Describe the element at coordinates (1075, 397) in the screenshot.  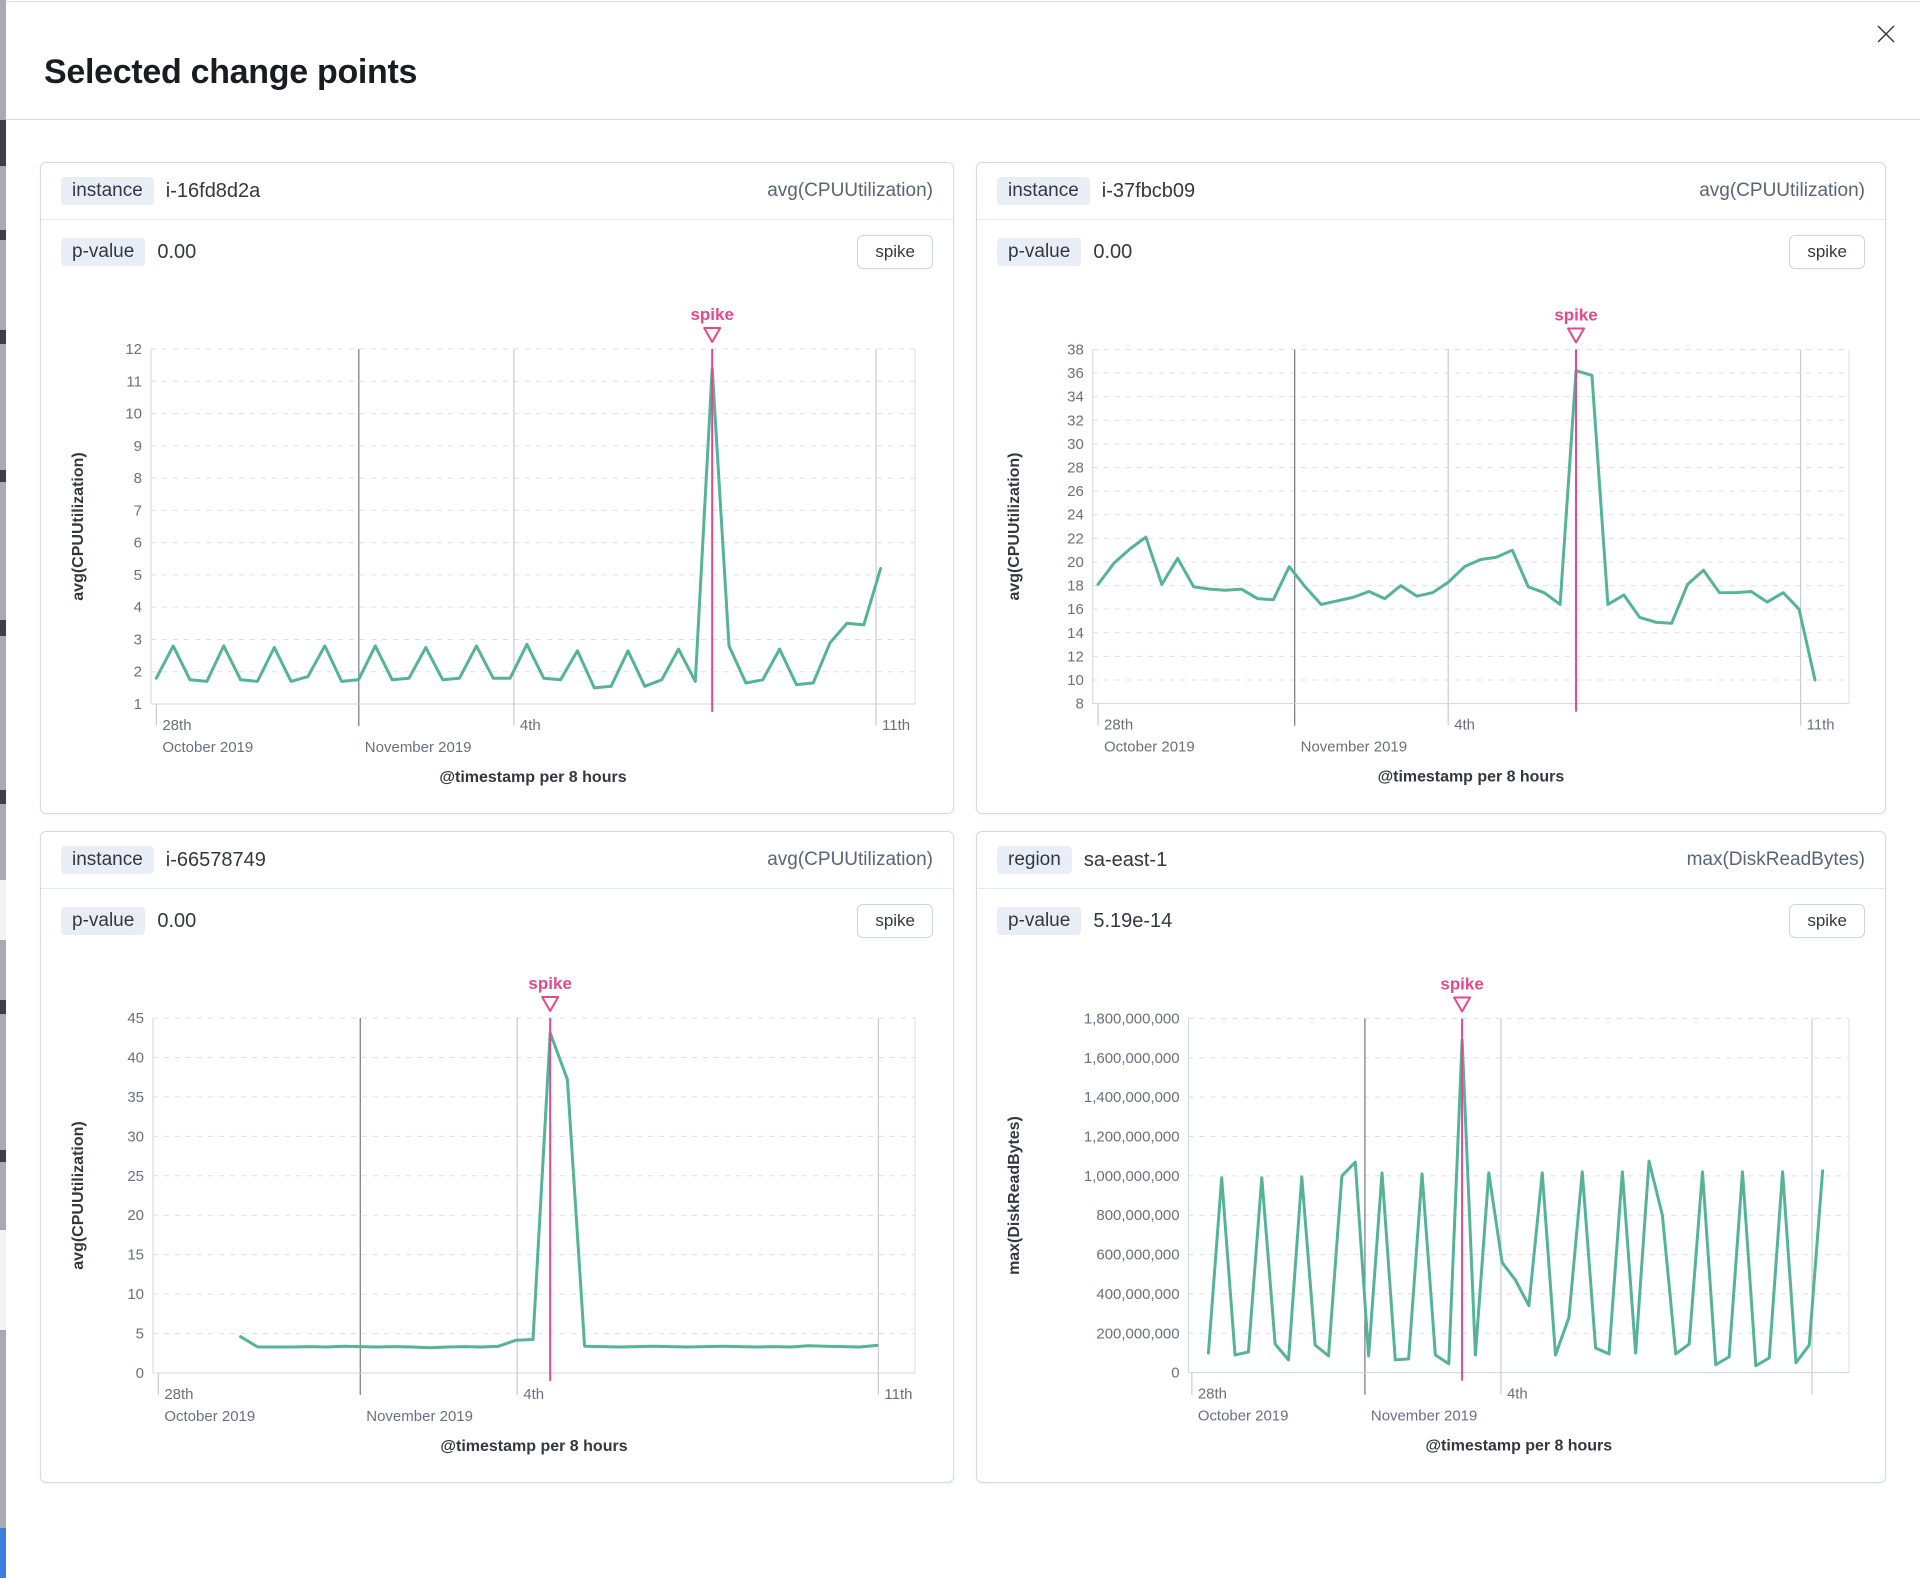
I see `y-tick-label: 34` at that location.